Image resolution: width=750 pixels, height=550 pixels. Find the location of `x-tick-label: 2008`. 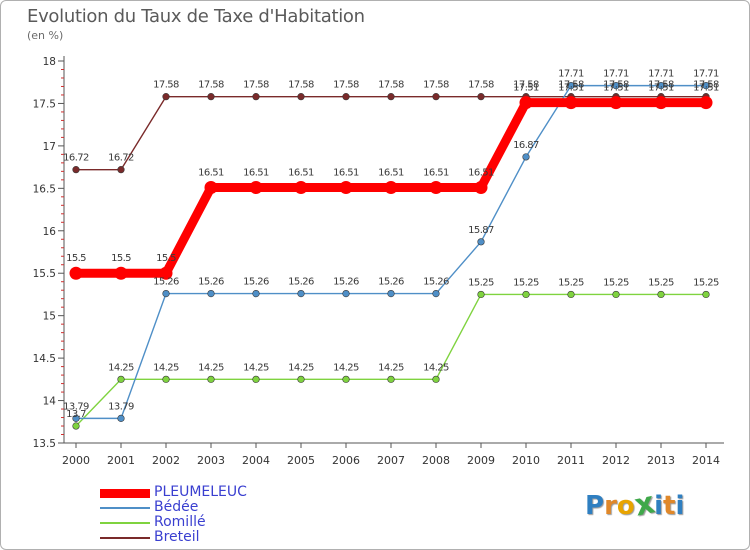

x-tick-label: 2008 is located at coordinates (436, 460).